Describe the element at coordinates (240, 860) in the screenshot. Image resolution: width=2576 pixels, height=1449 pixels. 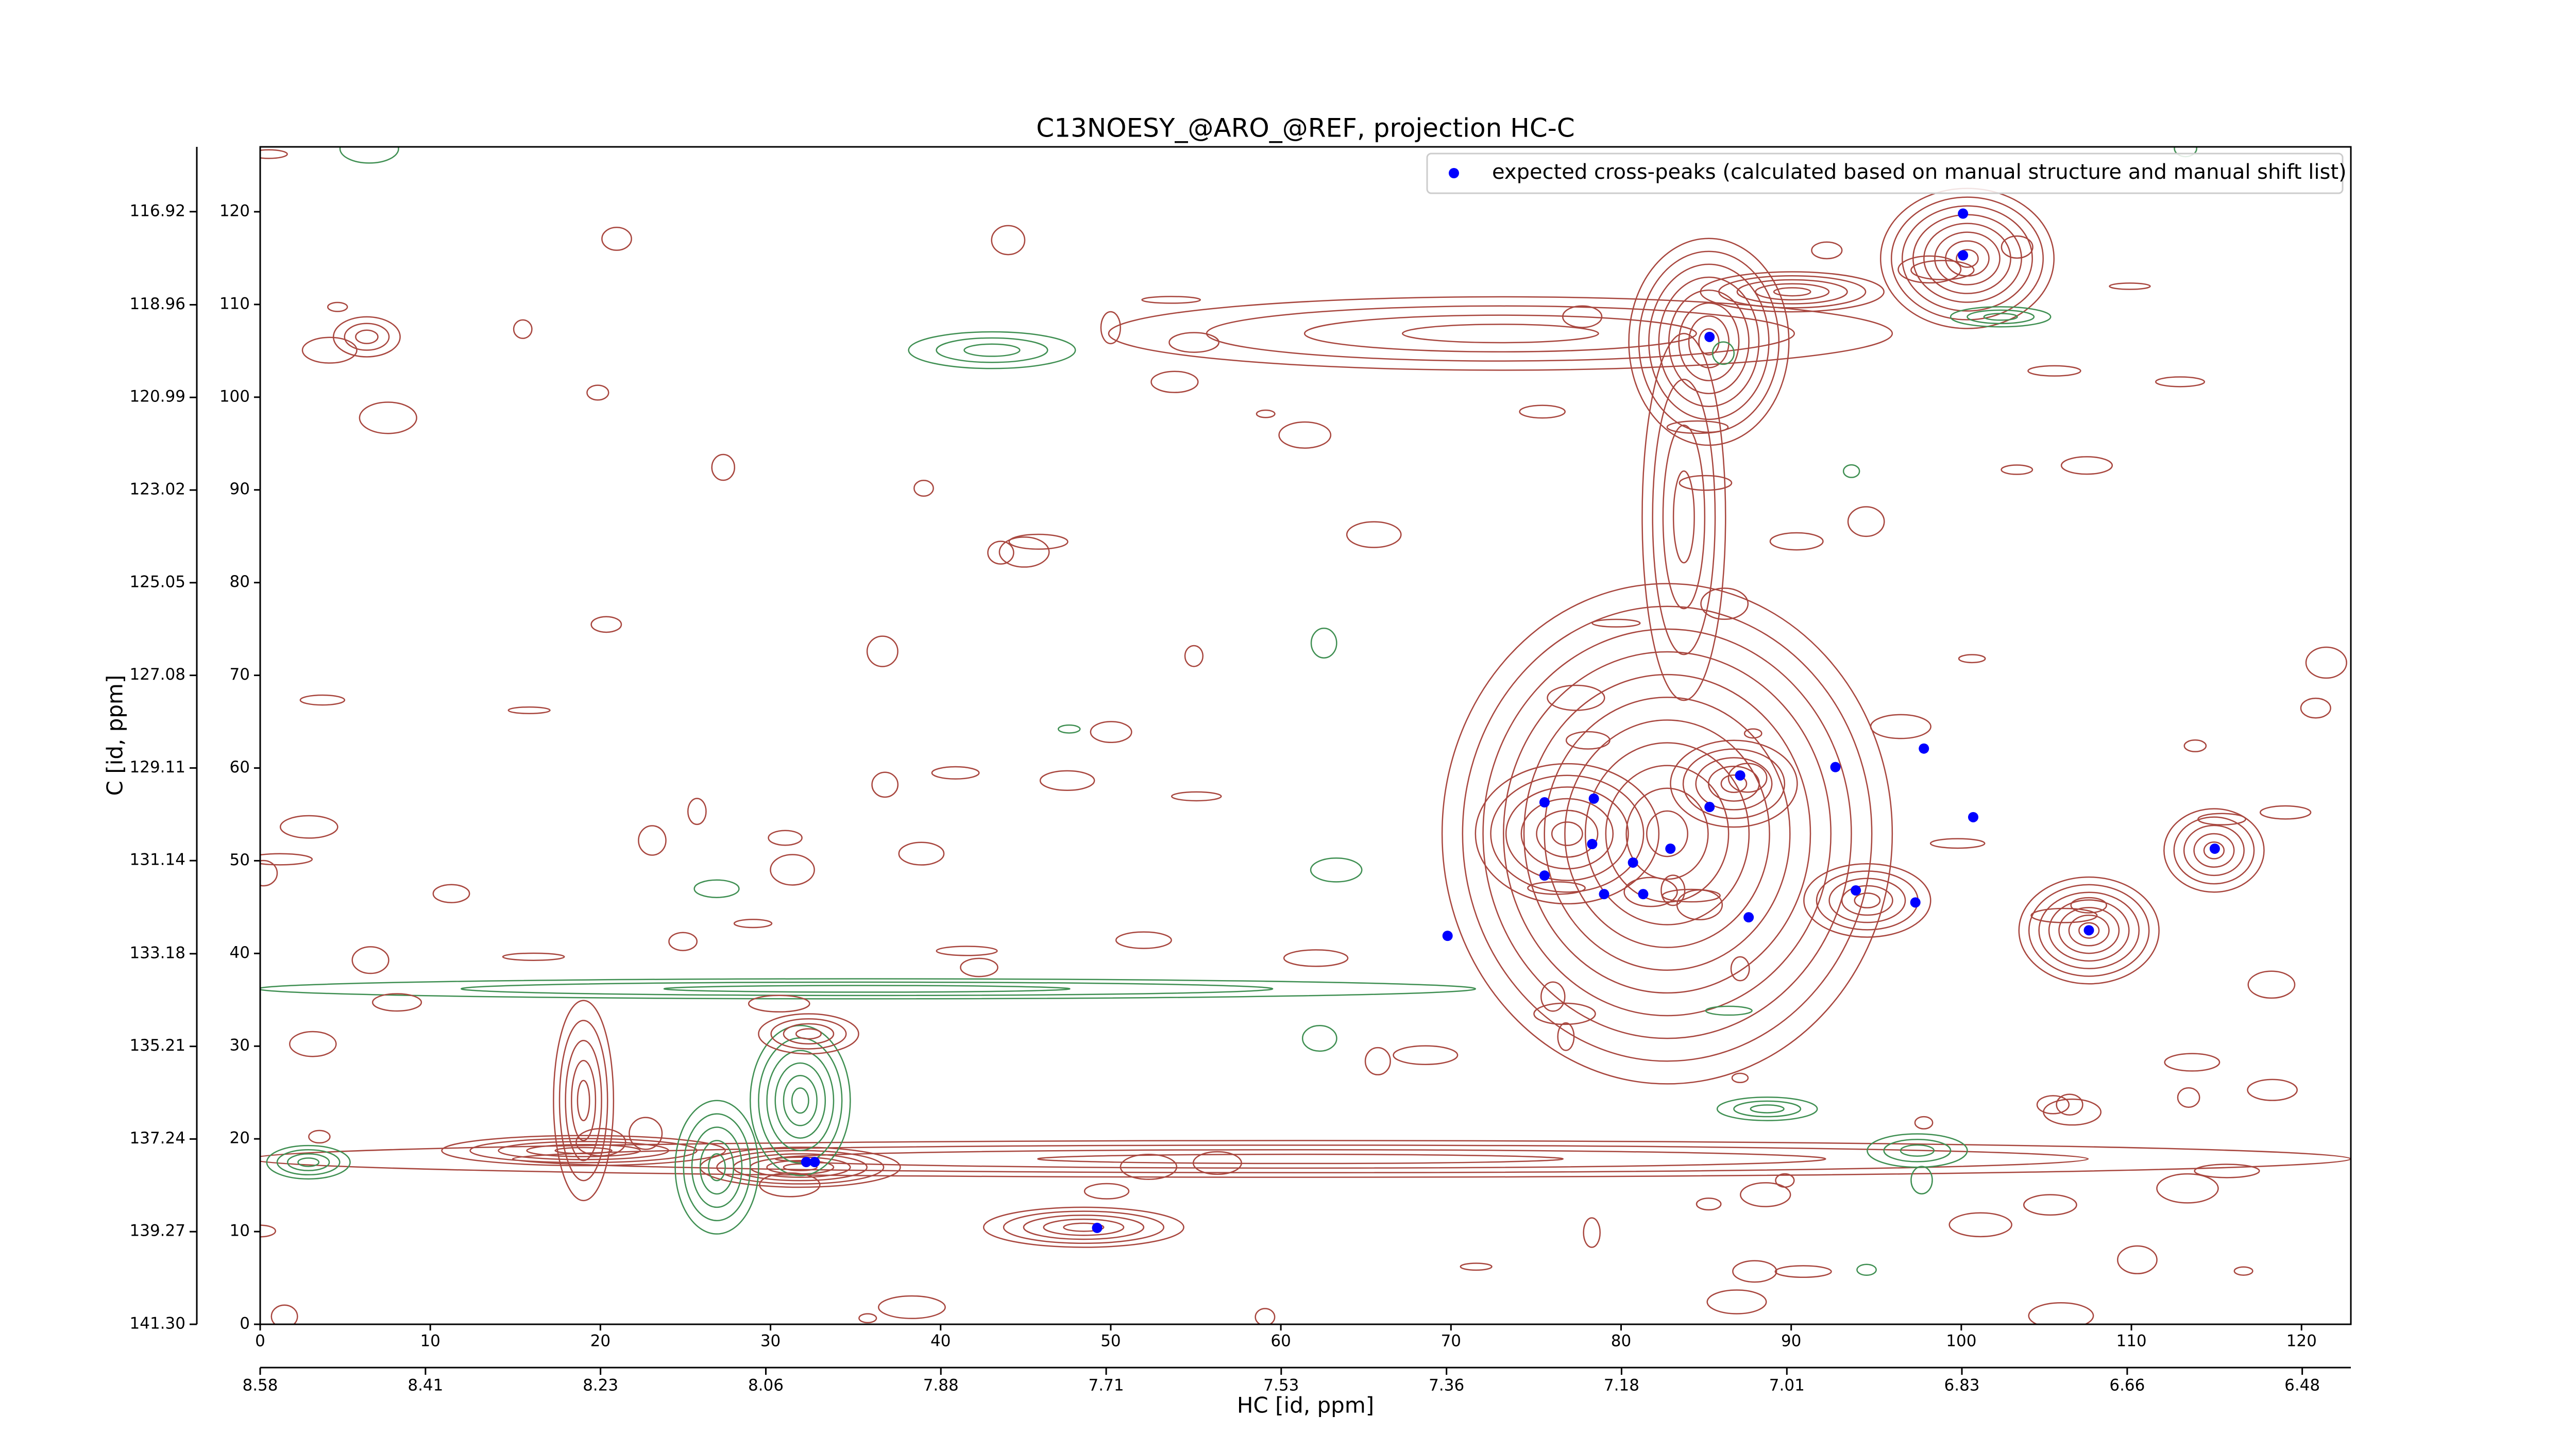
I see `y-tick-label: 50` at that location.